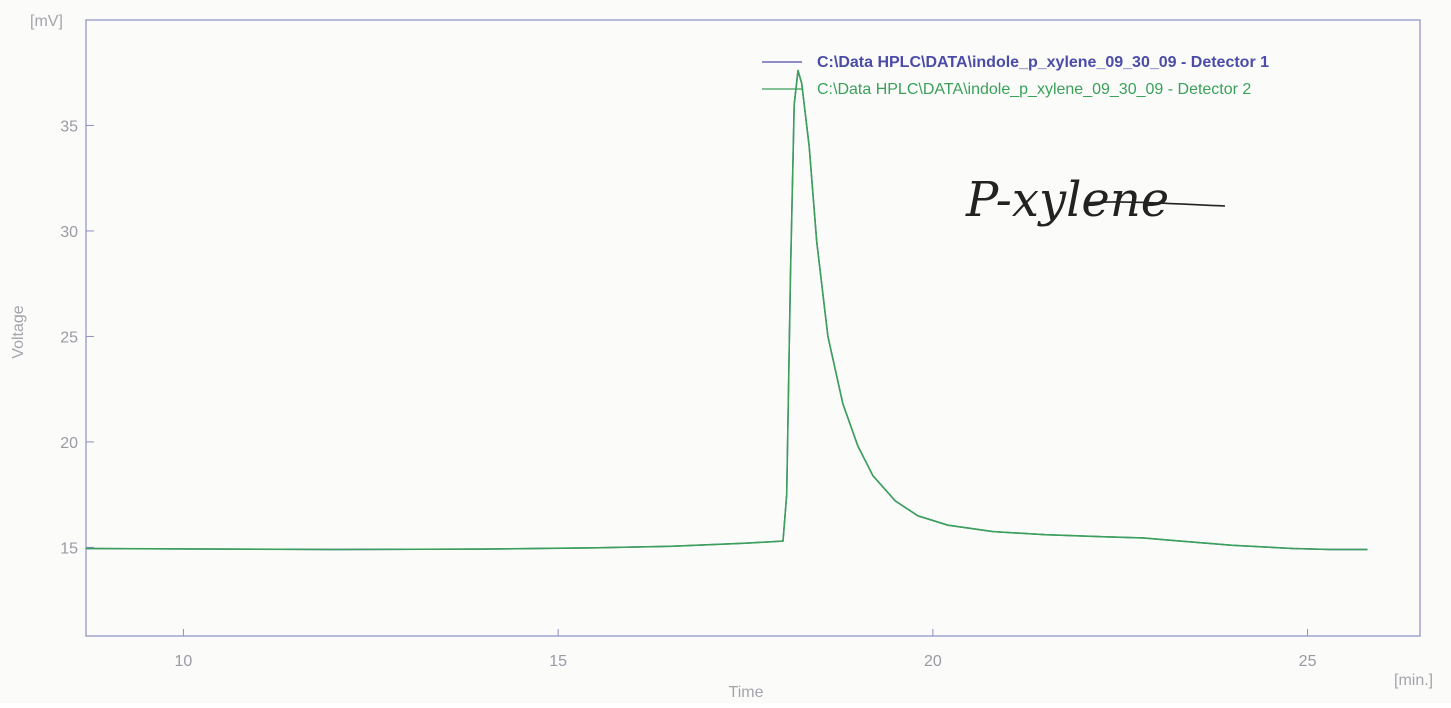 This screenshot has width=1451, height=708. What do you see at coordinates (1413, 680) in the screenshot?
I see `x-unit-label: [min.]` at bounding box center [1413, 680].